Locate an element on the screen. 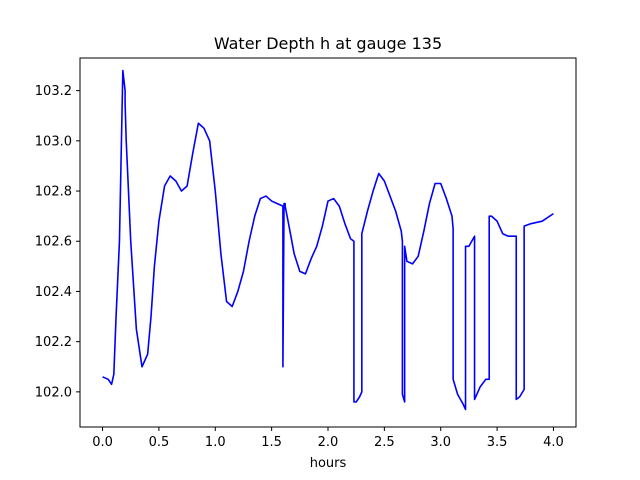 Image resolution: width=640 pixels, height=480 pixels. y-axis: 102.0 102.2 102.4 102.6 102.8 103.0 103.2 is located at coordinates (57, 242).